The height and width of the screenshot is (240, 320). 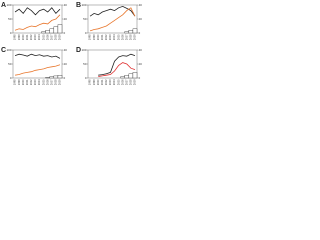 What do you see at coordinates (78, 5) in the screenshot?
I see `panel-label: B` at bounding box center [78, 5].